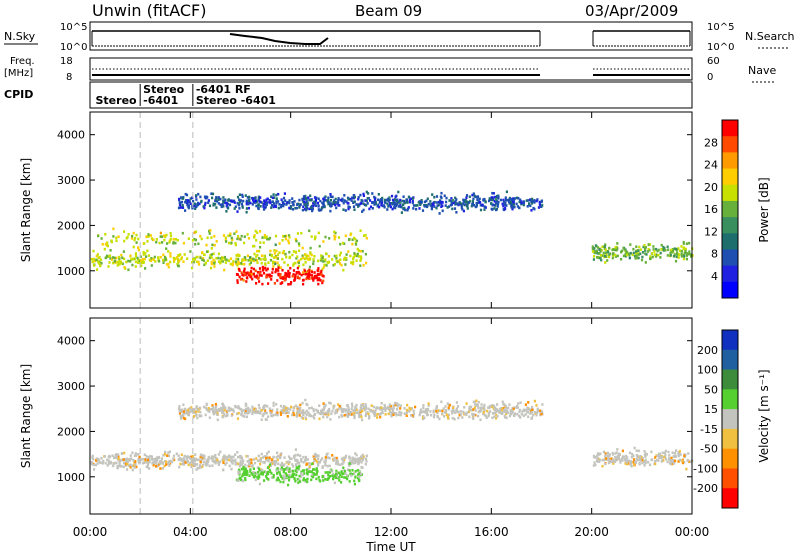  What do you see at coordinates (164, 89) in the screenshot?
I see `cpid-entry: Stereo` at bounding box center [164, 89].